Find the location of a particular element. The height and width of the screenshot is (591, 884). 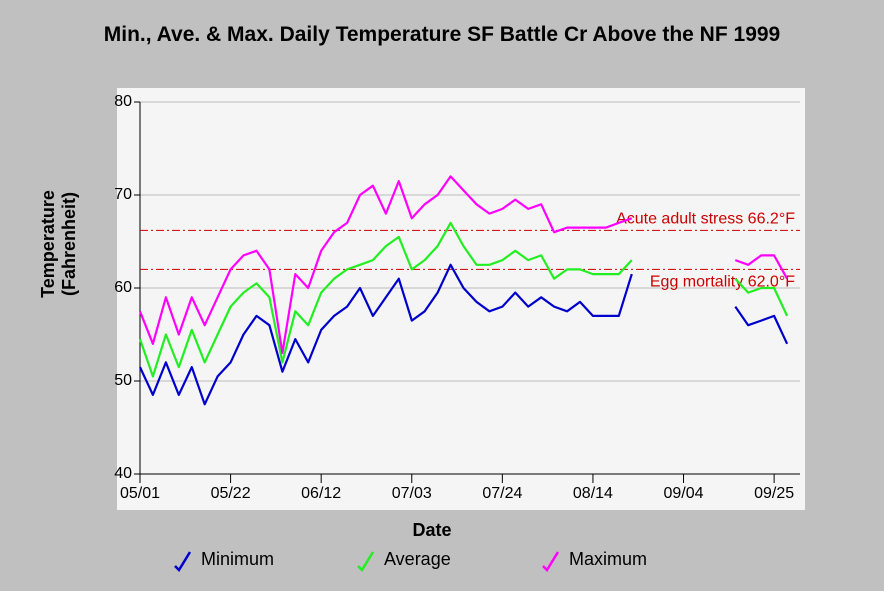

legend-label: Average is located at coordinates (417, 559).